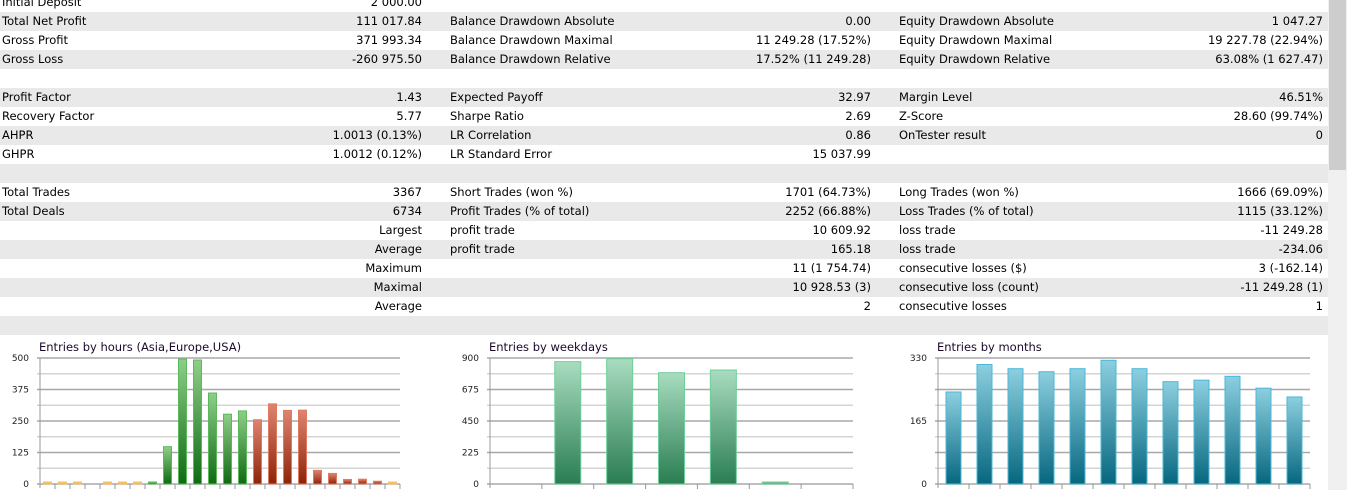  What do you see at coordinates (1170, 433) in the screenshot?
I see `bar-Aug` at bounding box center [1170, 433].